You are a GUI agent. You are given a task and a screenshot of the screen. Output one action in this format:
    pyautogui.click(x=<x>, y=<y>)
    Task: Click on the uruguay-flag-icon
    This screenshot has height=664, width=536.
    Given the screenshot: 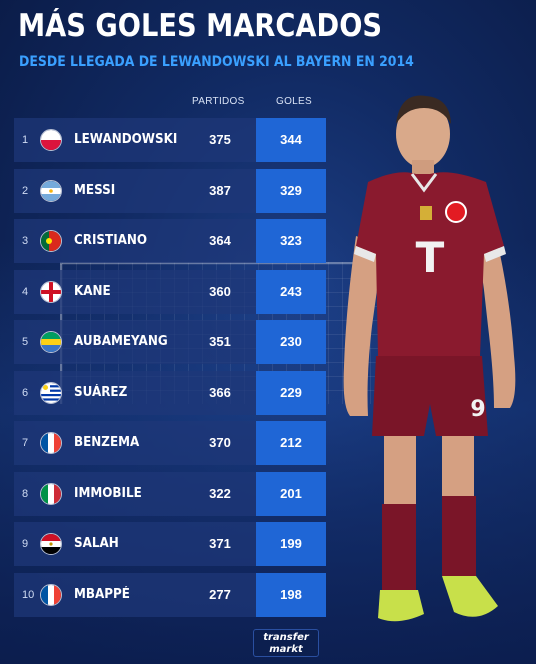 What is the action you would take?
    pyautogui.click(x=51, y=392)
    